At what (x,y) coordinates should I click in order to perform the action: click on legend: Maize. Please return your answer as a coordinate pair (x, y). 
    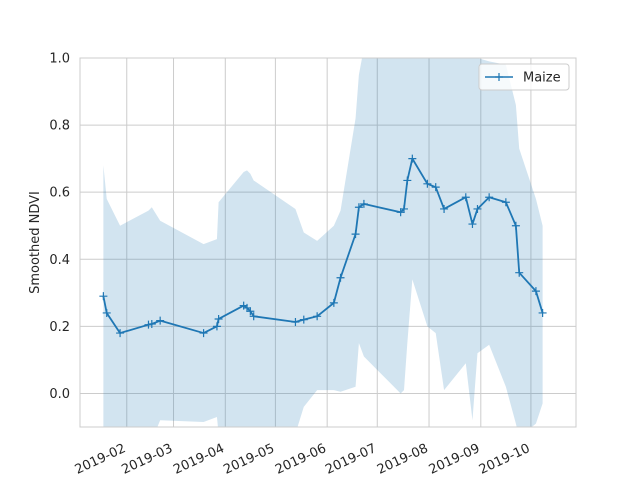
    Looking at the image, I should click on (524, 77).